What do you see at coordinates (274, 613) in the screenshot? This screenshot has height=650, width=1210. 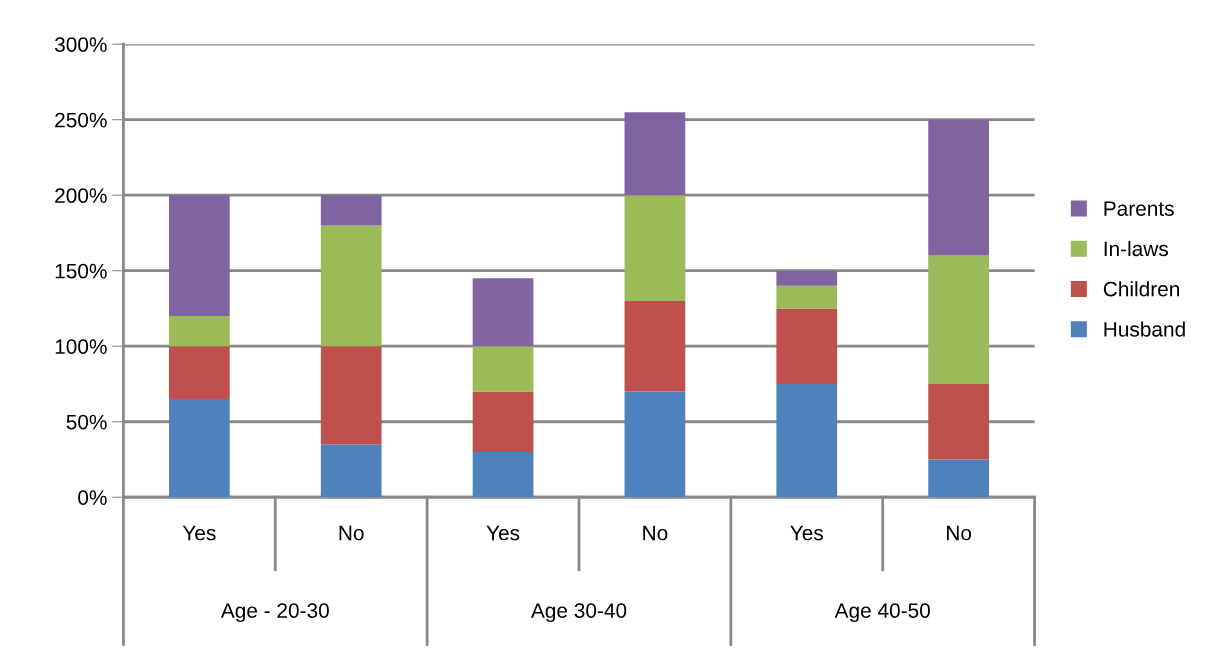 I see `text: Age - 20-30` at bounding box center [274, 613].